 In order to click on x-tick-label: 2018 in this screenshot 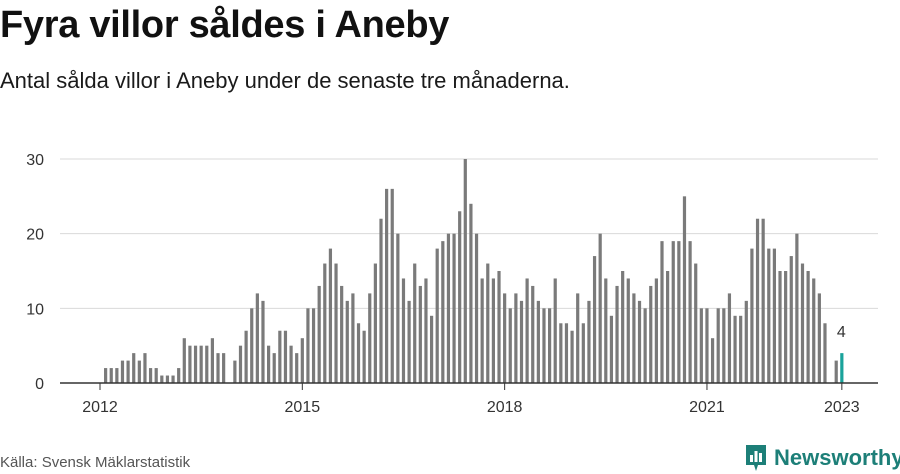, I will do `click(505, 407)`.